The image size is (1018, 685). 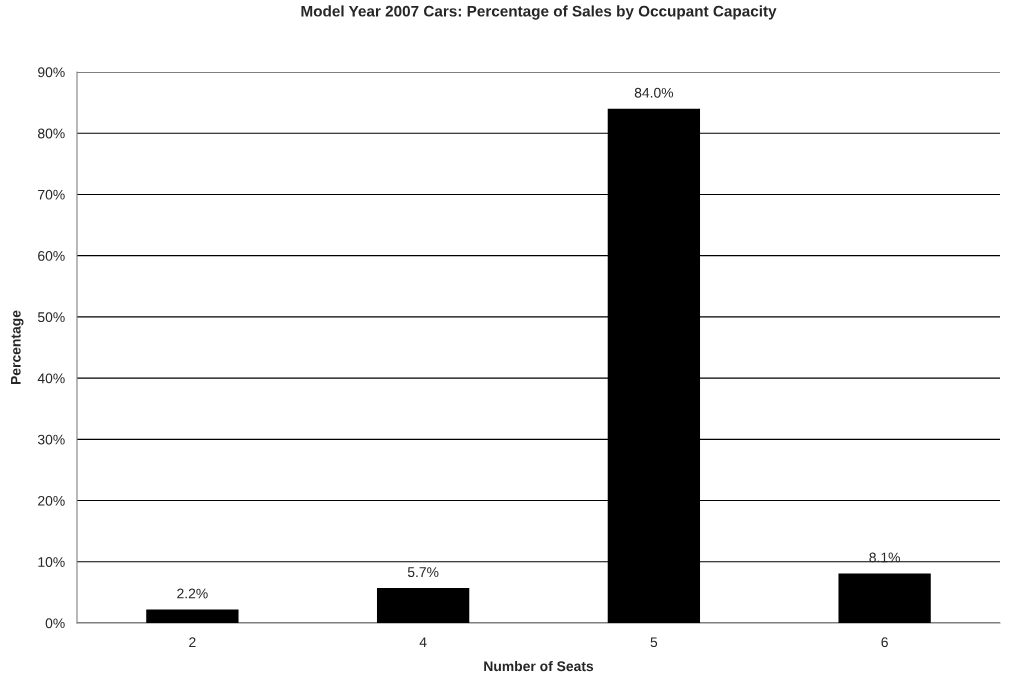 I want to click on x-tick-label: 2, so click(x=192, y=642).